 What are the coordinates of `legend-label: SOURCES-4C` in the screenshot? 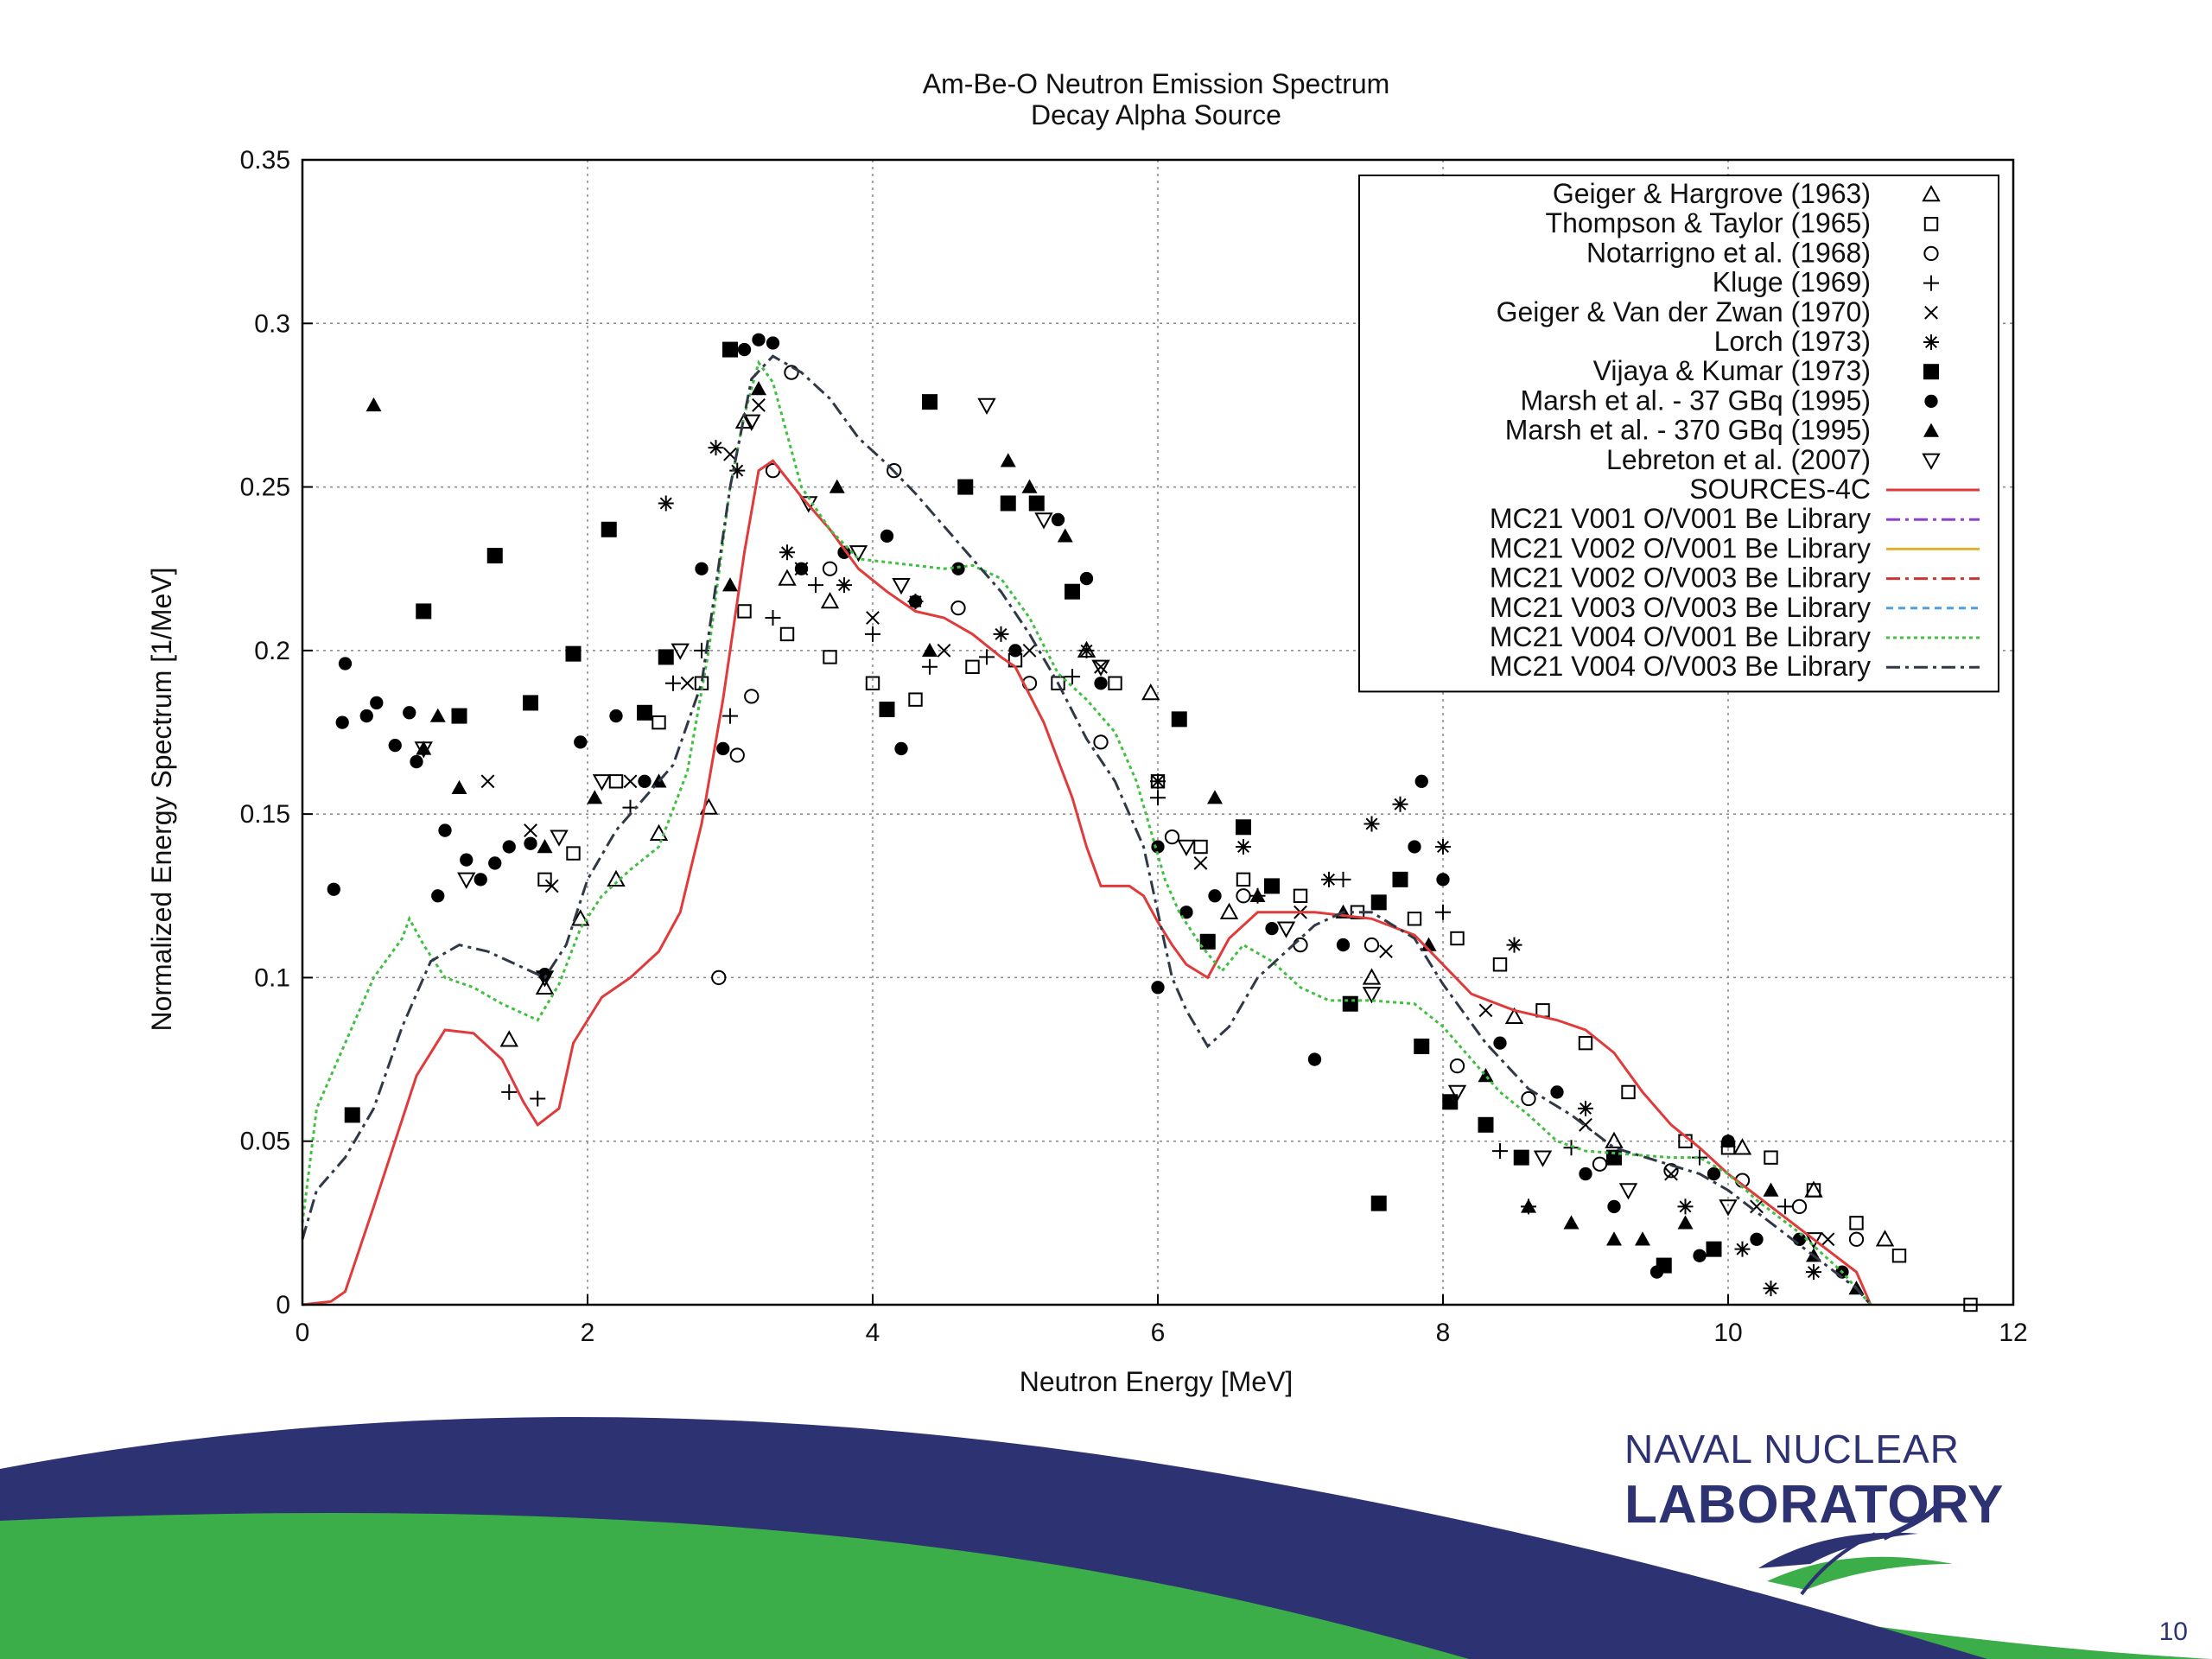 It's located at (1780, 489).